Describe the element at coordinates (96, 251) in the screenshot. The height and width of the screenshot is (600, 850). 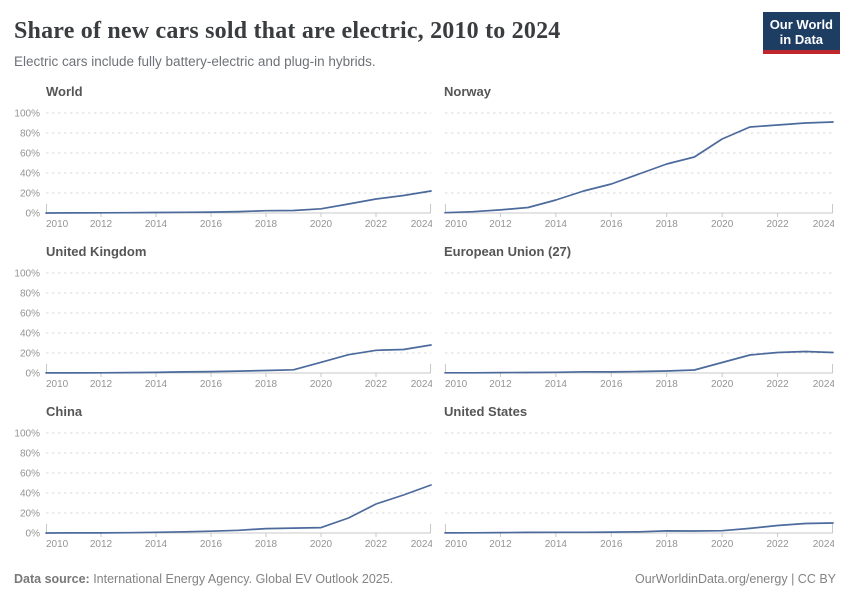
I see `facet-title: United Kingdom` at that location.